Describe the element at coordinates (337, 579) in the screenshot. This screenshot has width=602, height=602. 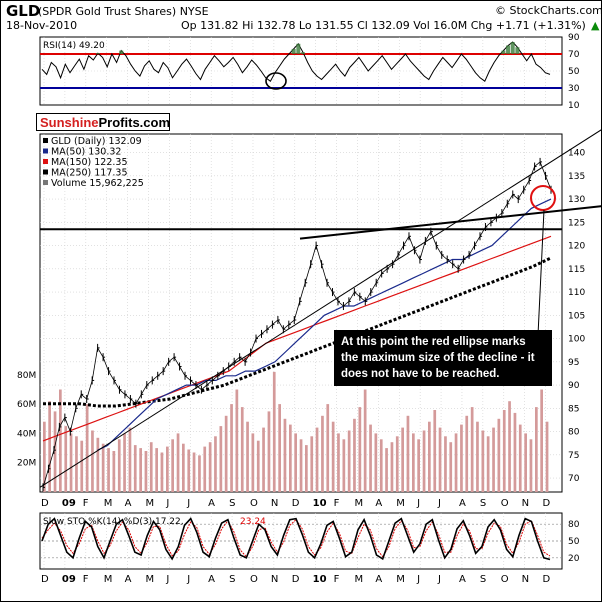
I see `x-tick-bottom: F` at that location.